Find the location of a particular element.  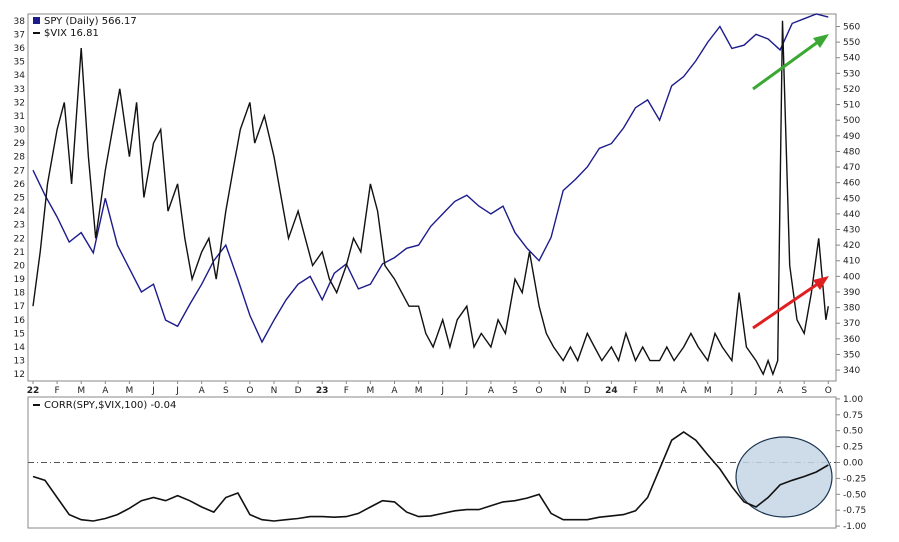

corr-tick-label: 0.50 is located at coordinates (853, 432).